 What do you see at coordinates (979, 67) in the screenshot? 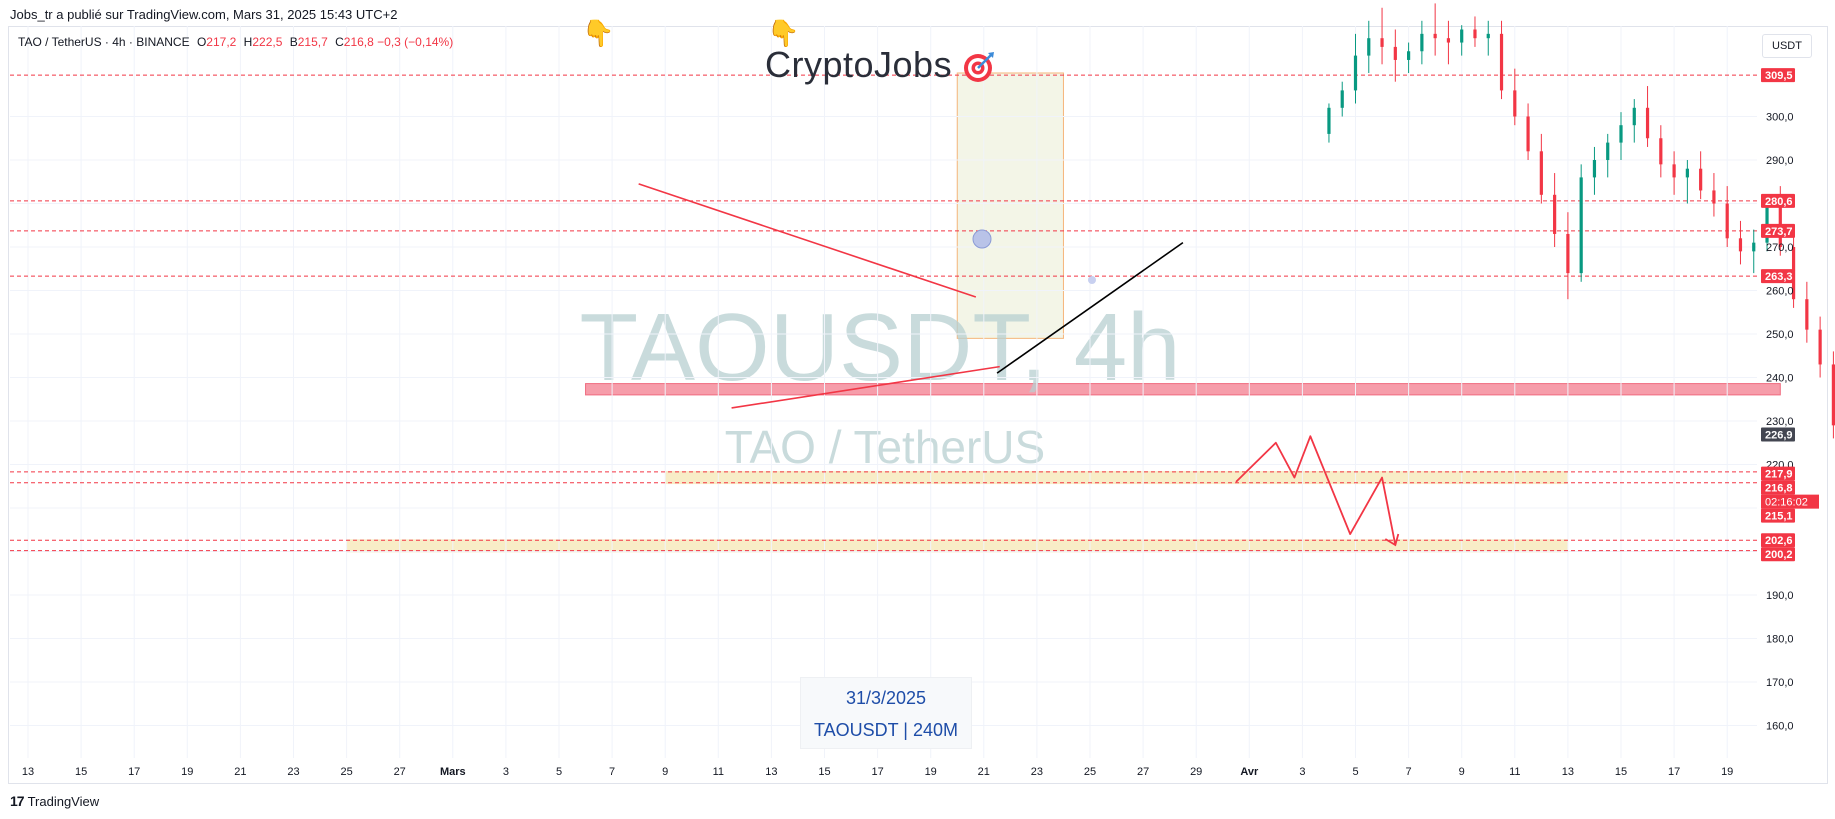
I see `target-icon` at bounding box center [979, 67].